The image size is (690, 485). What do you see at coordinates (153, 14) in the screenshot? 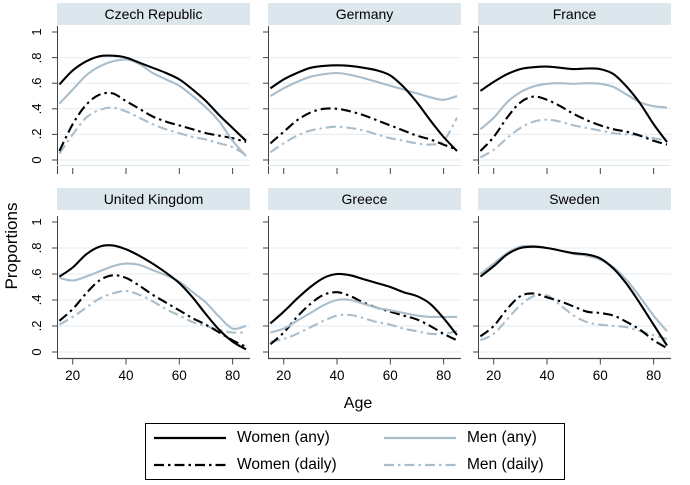
I see `panel-title-czech-republic: Czech Republic` at bounding box center [153, 14].